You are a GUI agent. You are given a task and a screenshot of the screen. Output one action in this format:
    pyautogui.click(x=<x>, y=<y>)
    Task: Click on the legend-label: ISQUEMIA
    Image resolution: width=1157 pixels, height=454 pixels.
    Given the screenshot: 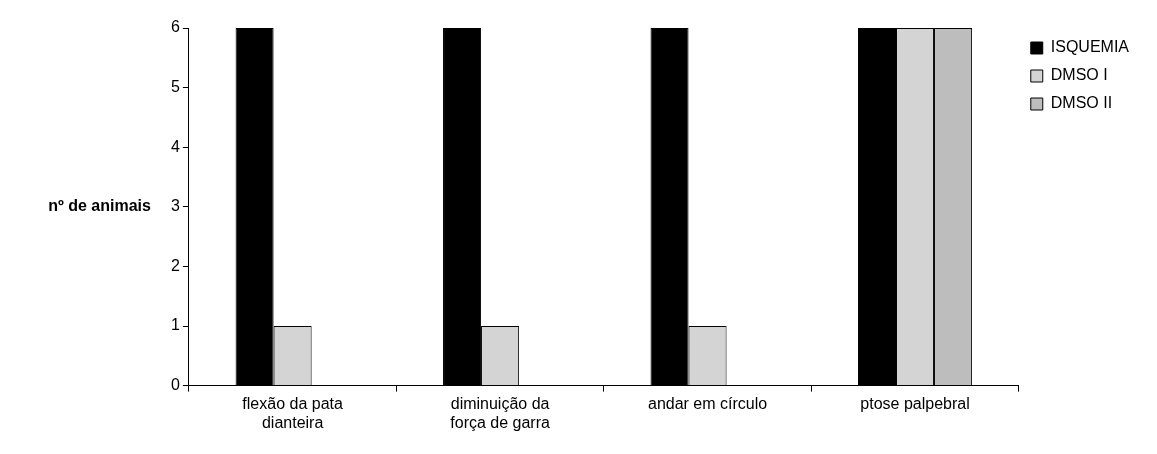 What is the action you would take?
    pyautogui.click(x=1090, y=47)
    